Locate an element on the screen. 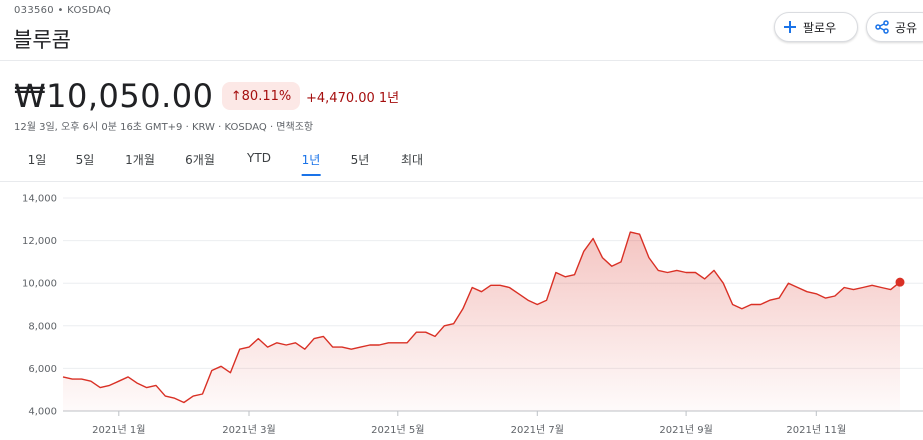 This screenshot has width=923, height=440. stock-name: 블루콤 is located at coordinates (42, 40).